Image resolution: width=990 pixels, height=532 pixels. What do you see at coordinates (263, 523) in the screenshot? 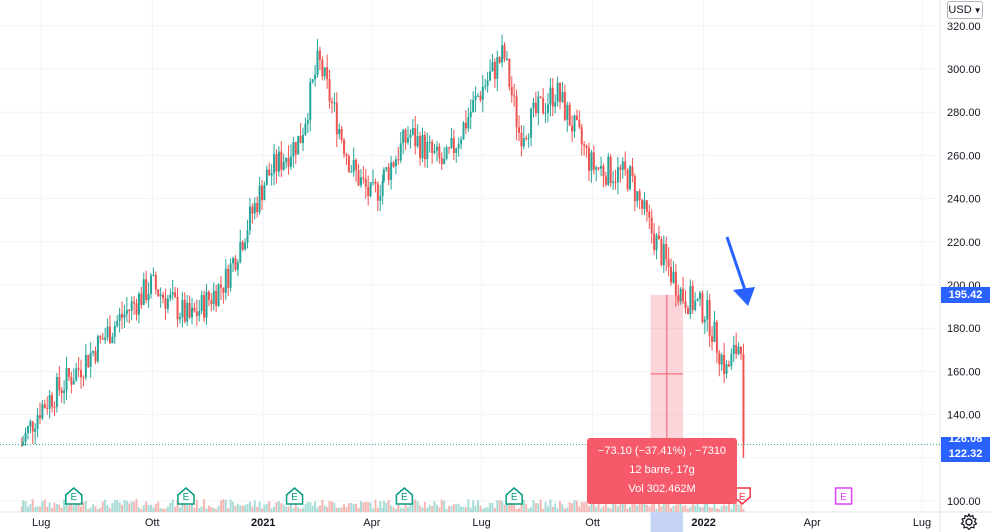
I see `x-tick-label: 2021` at bounding box center [263, 523].